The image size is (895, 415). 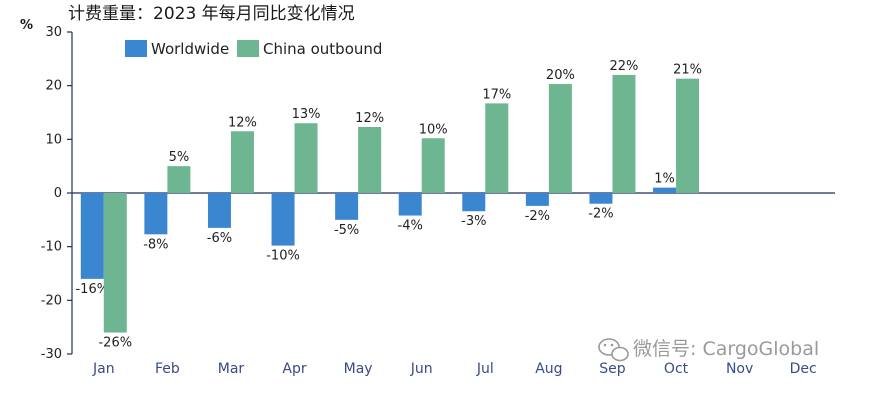 What do you see at coordinates (219, 238) in the screenshot?
I see `worldwide-data-label: -6%` at bounding box center [219, 238].